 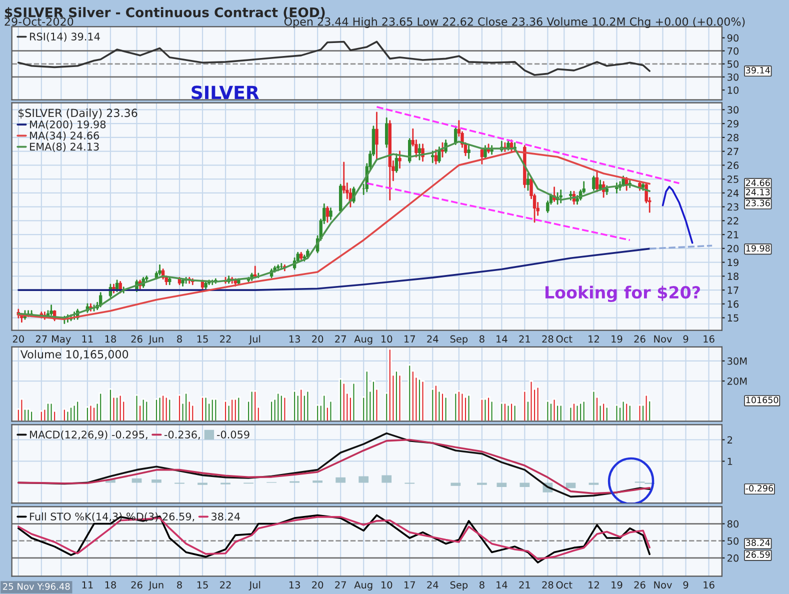 I want to click on legend-label: MA(200) 19.98, so click(x=68, y=125).